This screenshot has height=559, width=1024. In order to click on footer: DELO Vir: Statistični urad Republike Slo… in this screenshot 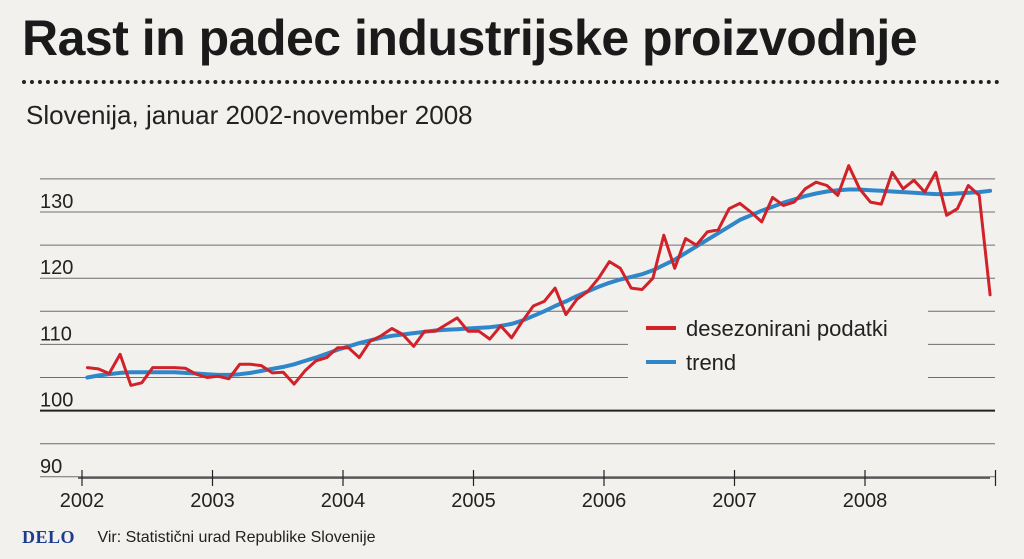, I will do `click(199, 539)`.